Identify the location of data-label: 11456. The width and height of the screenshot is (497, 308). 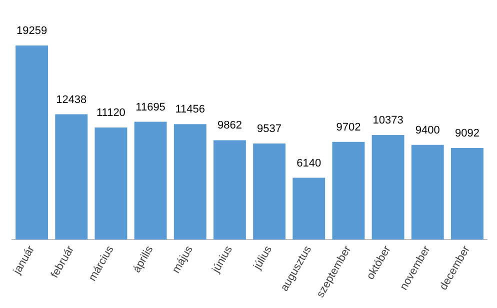
(190, 110).